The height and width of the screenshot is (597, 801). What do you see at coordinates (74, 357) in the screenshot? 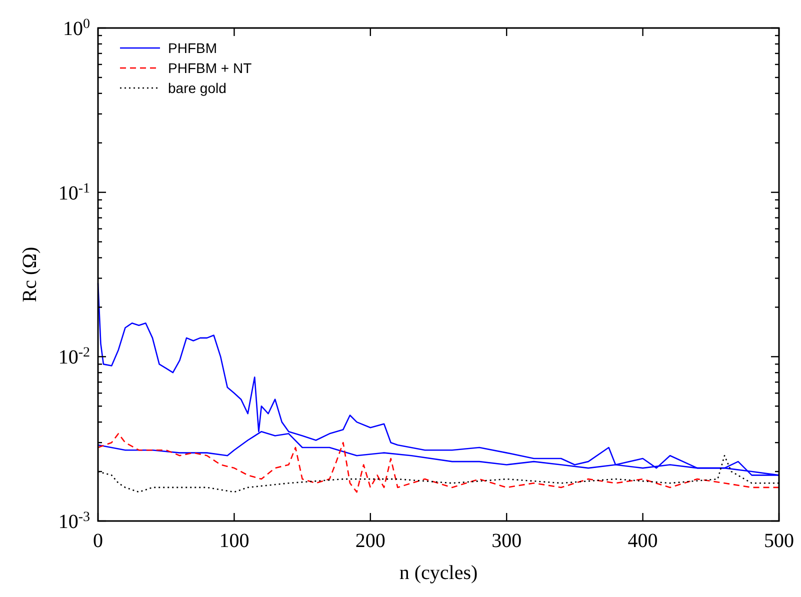
I see `y-tick-label: 10$^{-2}$` at bounding box center [74, 357].